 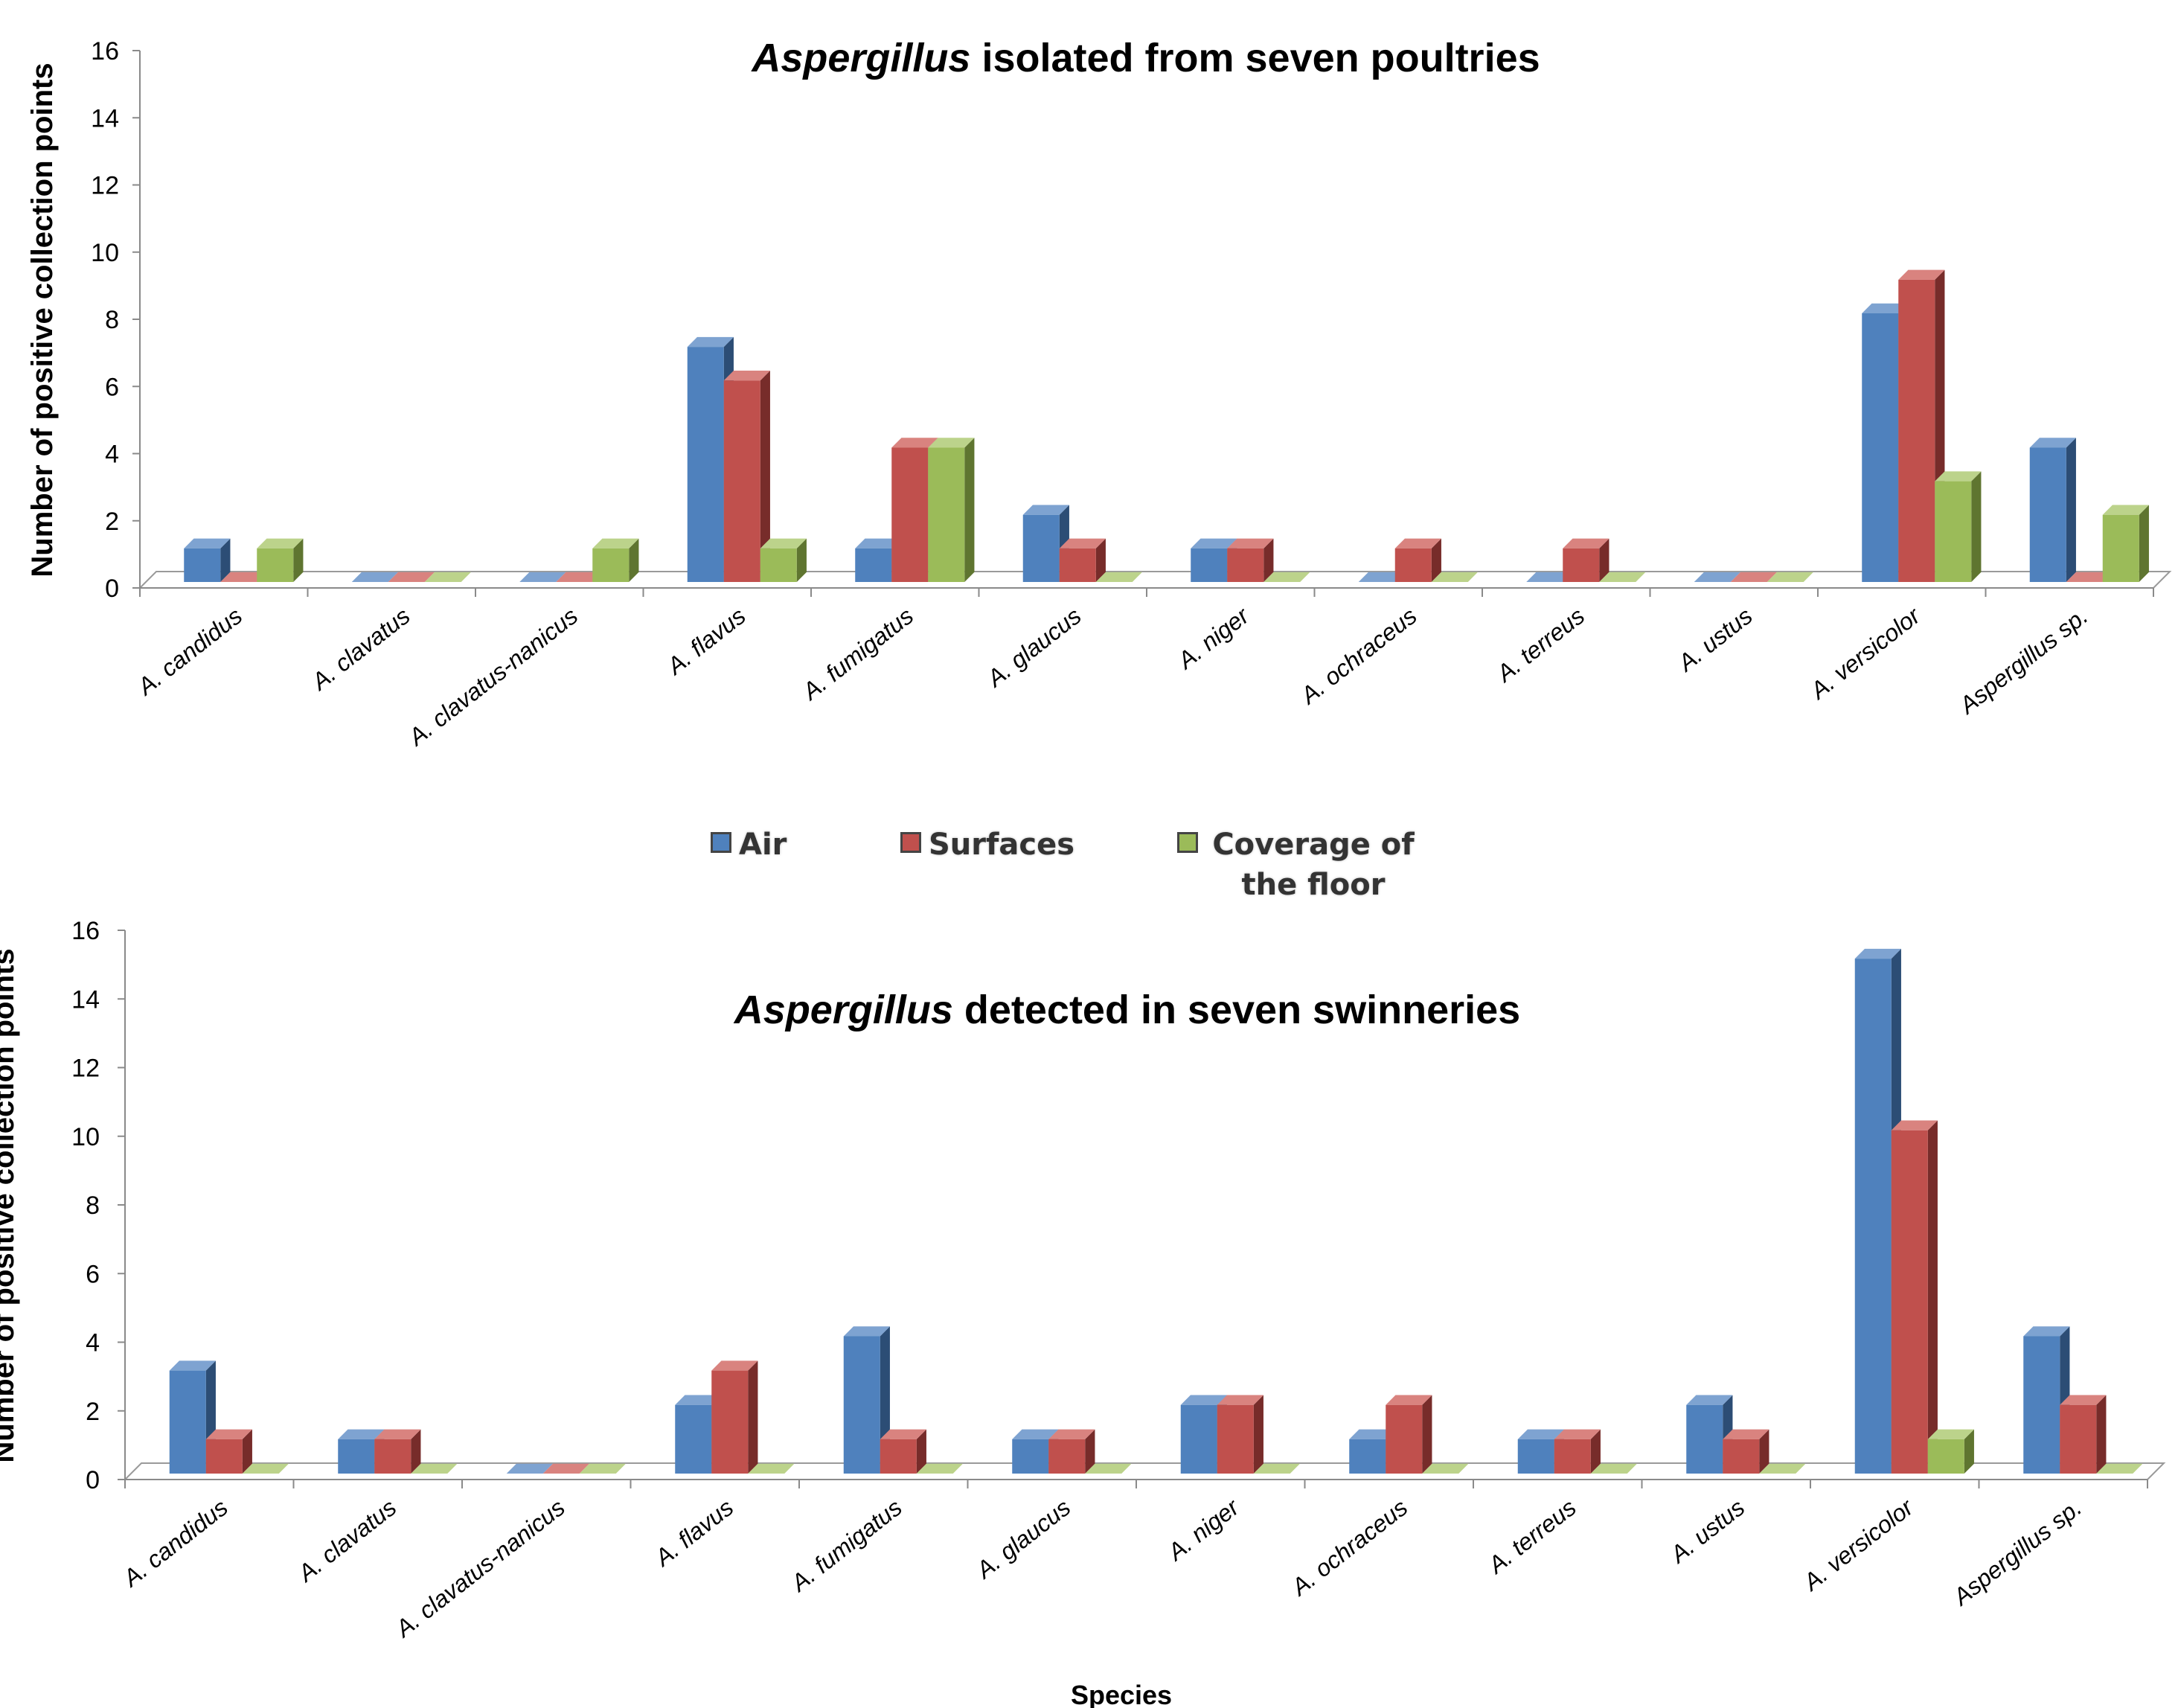 I want to click on bar-surfaces-a-ochraceus-side, so click(x=1436, y=560).